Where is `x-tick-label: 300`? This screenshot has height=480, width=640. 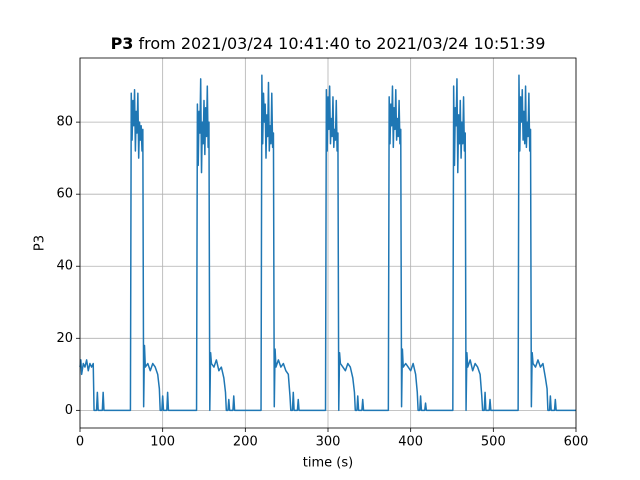
x-tick-label: 300 is located at coordinates (328, 442).